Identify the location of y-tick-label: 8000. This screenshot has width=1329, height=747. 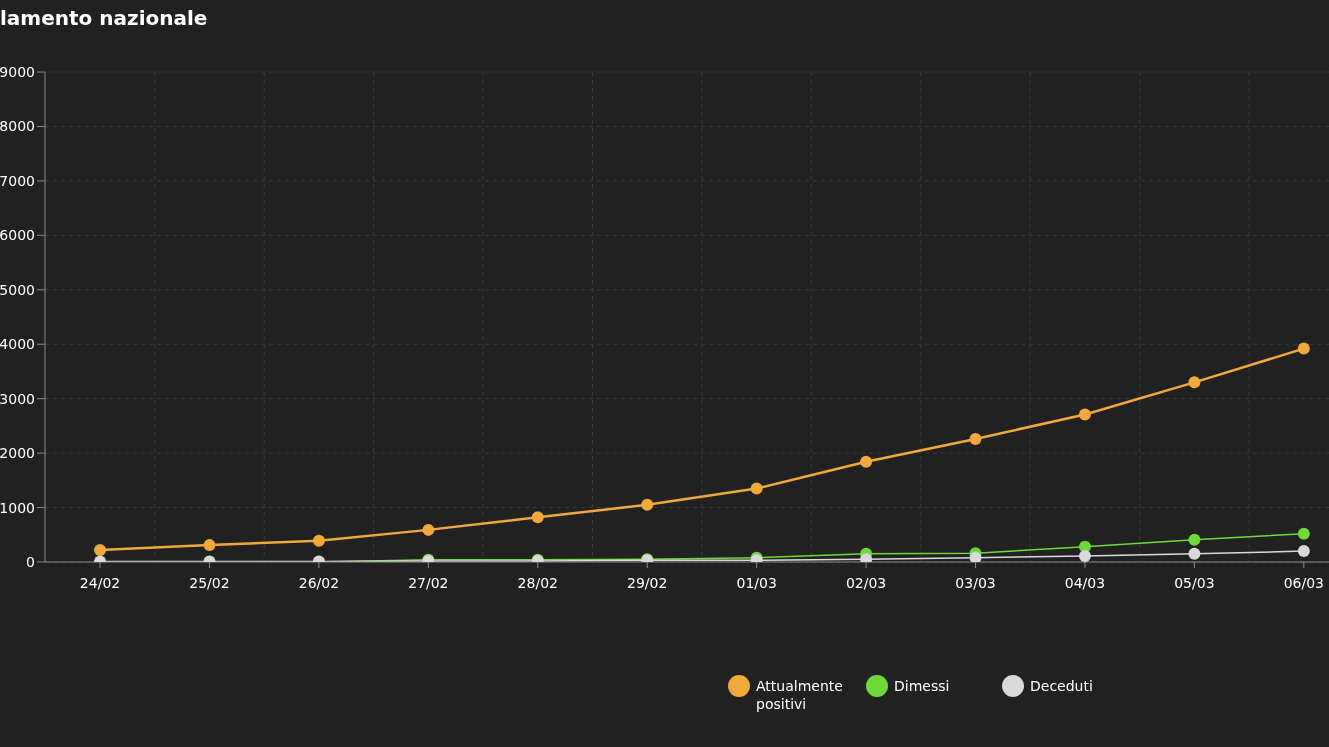
(17, 126).